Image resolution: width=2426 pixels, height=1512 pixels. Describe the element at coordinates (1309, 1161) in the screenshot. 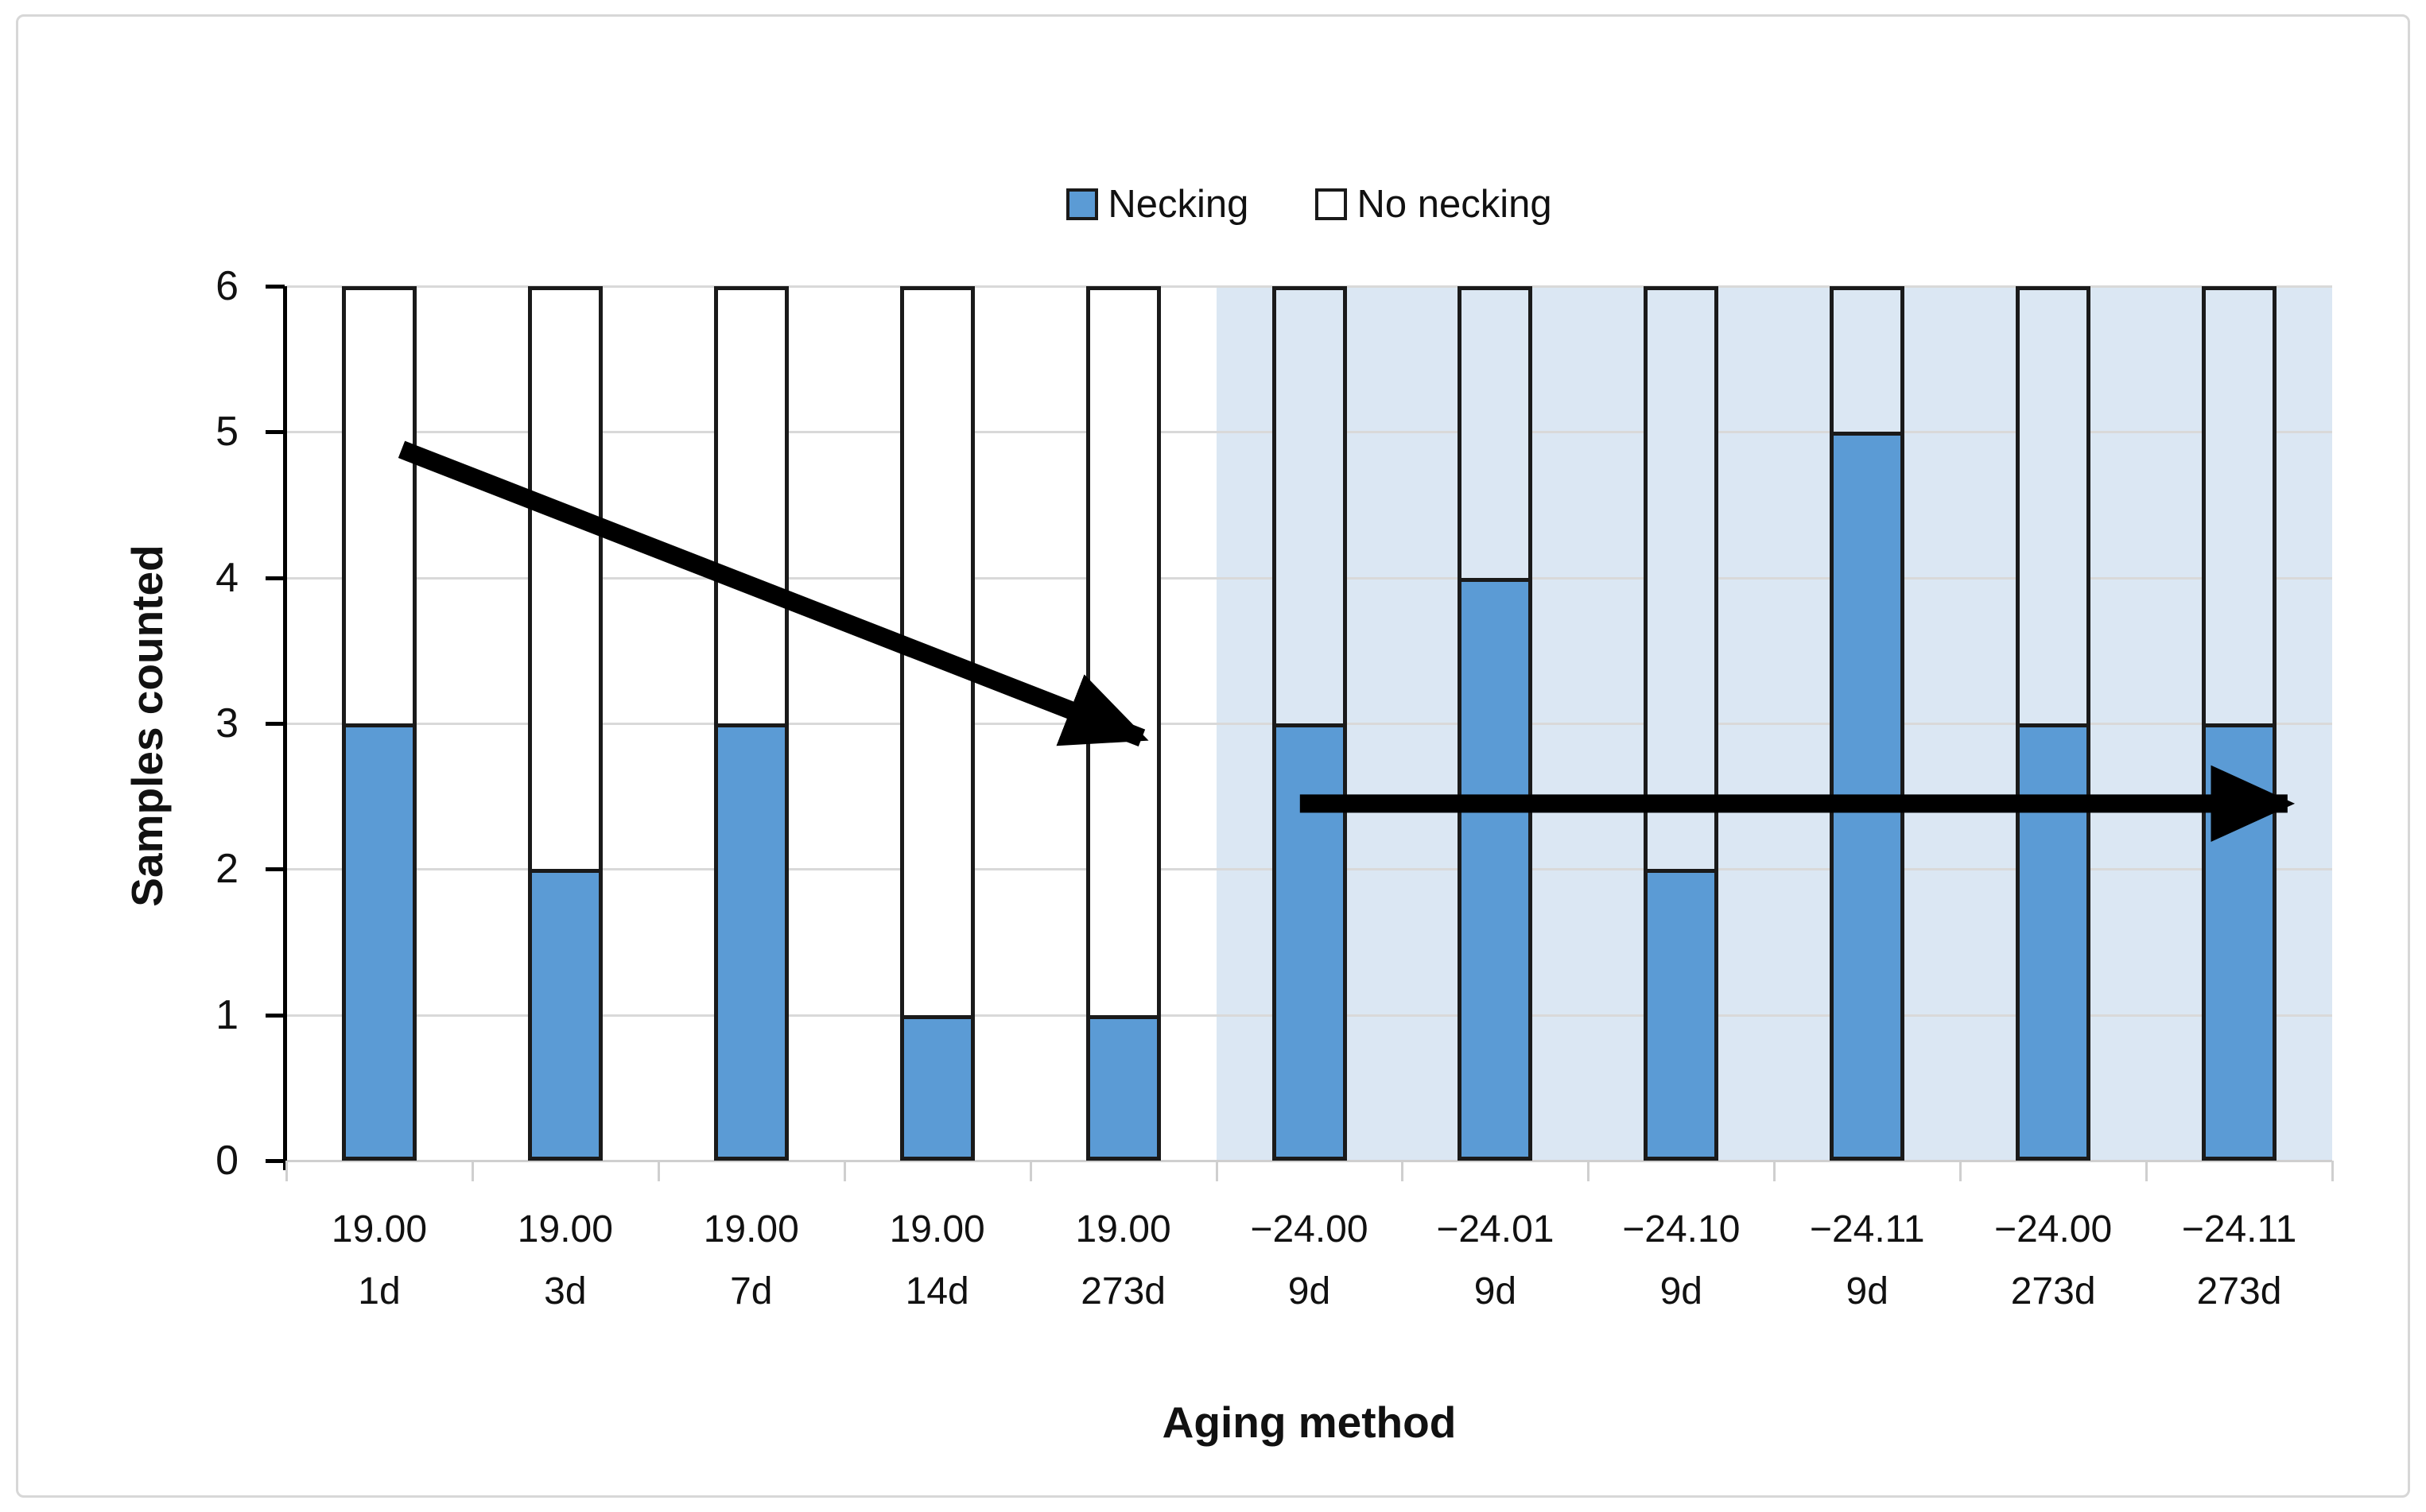

I see `x-axis-line` at that location.